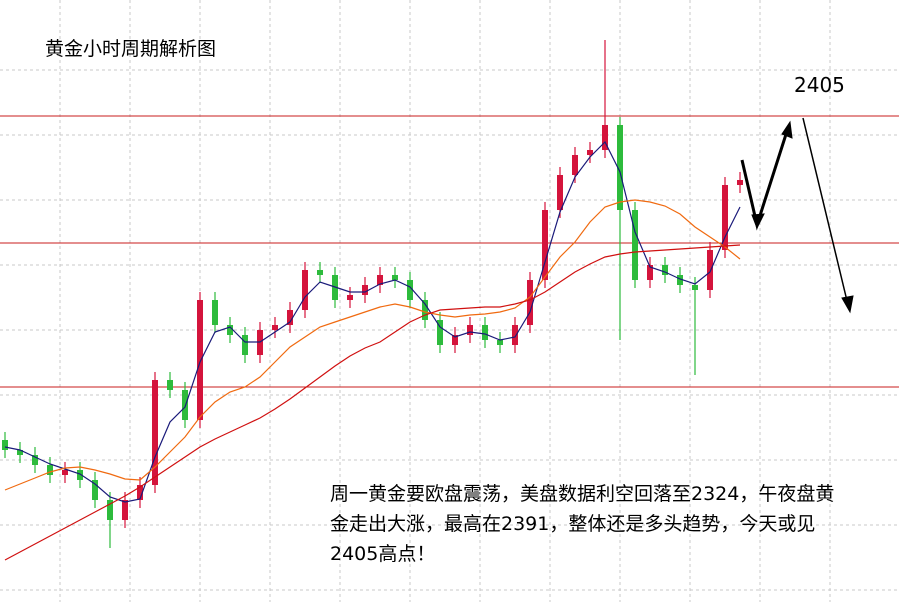 The width and height of the screenshot is (899, 602). Describe the element at coordinates (382, 554) in the screenshot. I see `annotation-line: 2405高点！` at that location.